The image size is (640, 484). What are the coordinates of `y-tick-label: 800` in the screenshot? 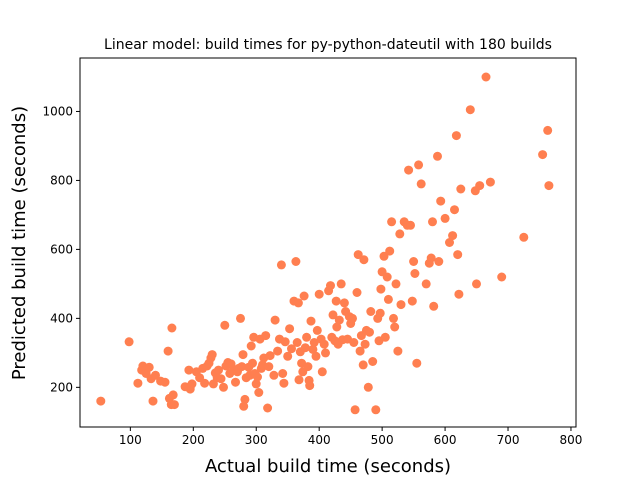 It's located at (61, 180).